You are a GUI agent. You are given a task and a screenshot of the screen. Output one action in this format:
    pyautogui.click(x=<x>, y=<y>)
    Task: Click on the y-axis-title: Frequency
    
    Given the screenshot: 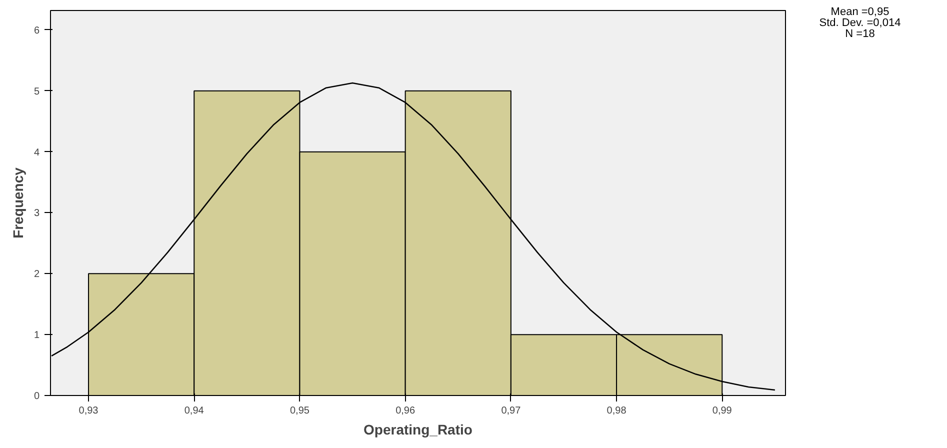 What is the action you would take?
    pyautogui.click(x=18, y=202)
    